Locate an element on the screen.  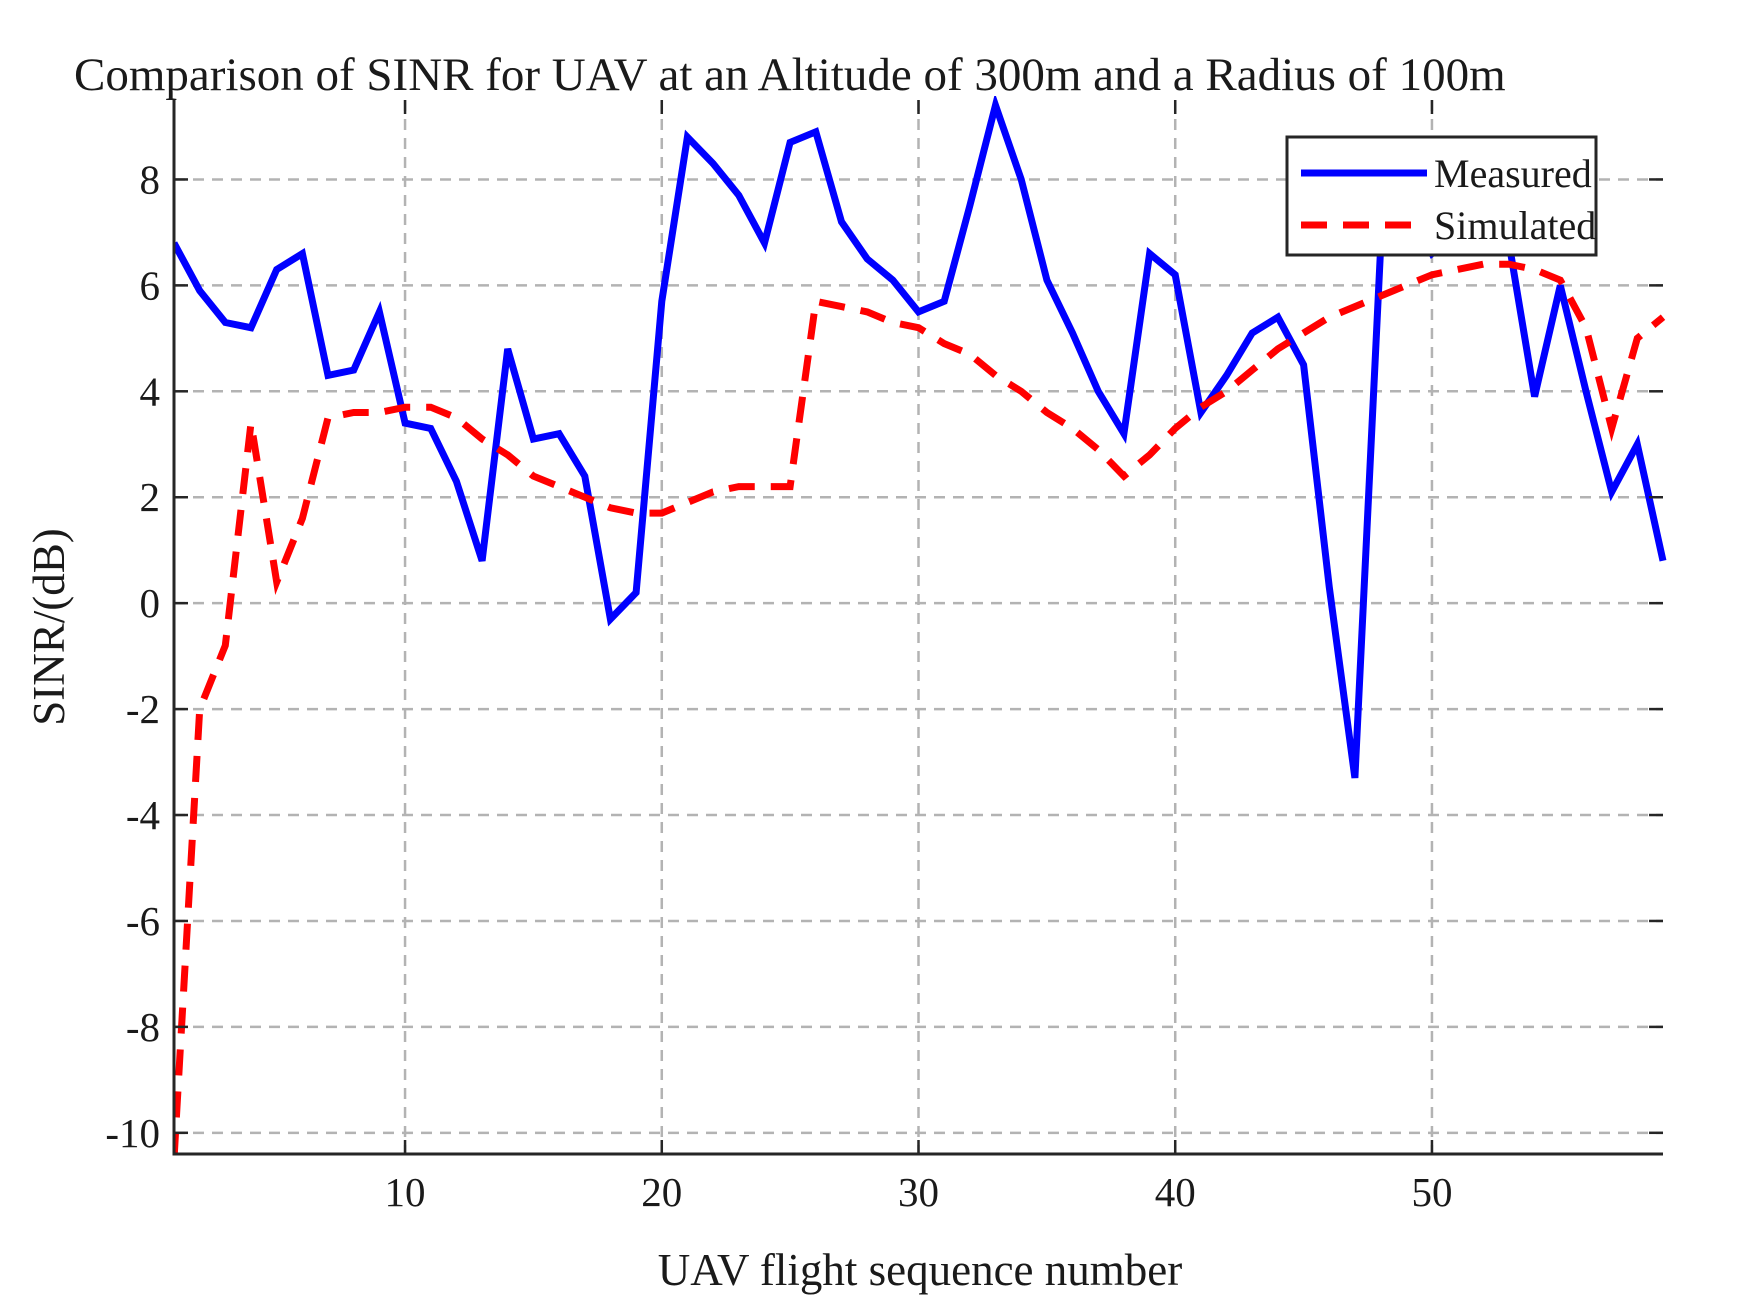
y-axis-label: SINR/(dB) is located at coordinates (49, 627).